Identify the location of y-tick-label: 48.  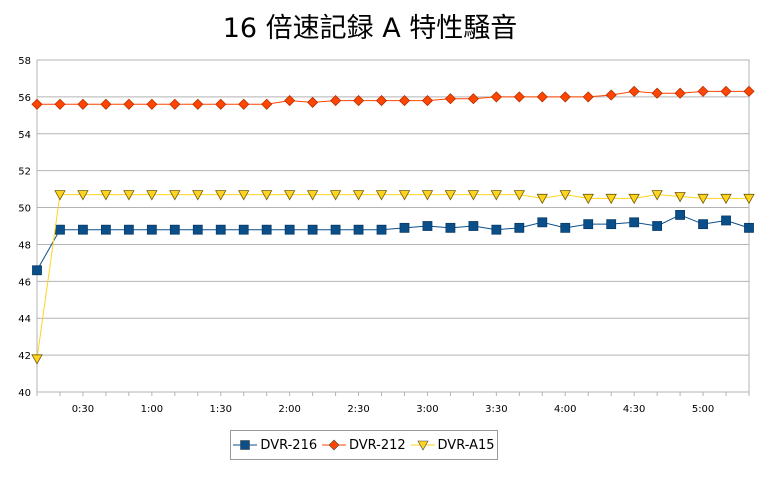
(24, 245).